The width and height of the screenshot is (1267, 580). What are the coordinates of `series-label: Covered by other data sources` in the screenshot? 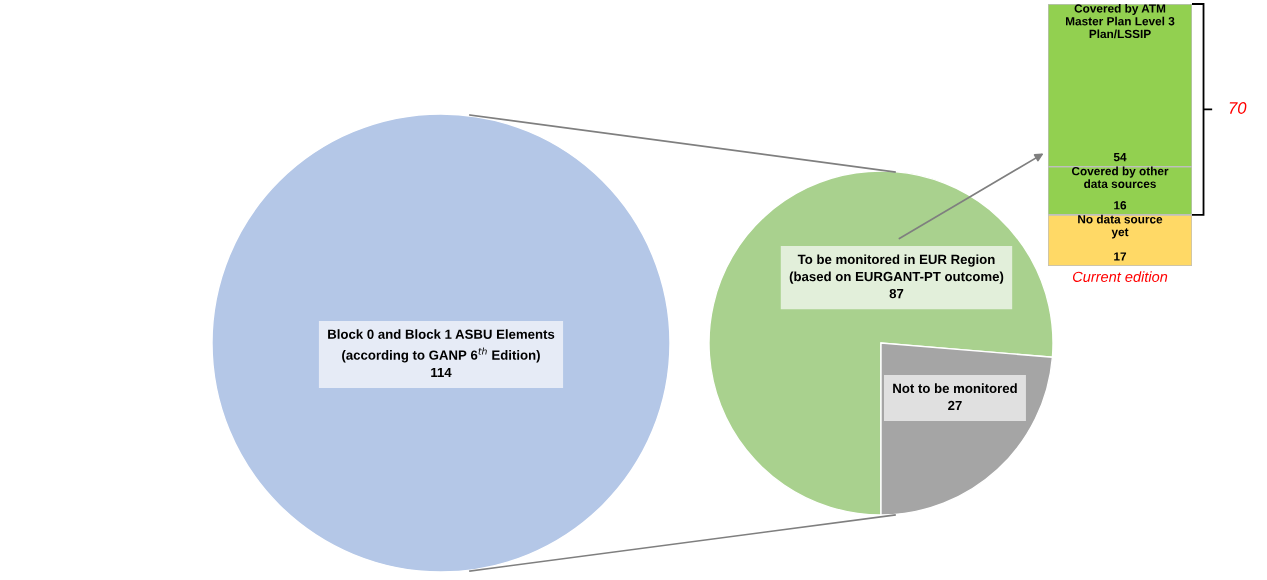 It's located at (1120, 177).